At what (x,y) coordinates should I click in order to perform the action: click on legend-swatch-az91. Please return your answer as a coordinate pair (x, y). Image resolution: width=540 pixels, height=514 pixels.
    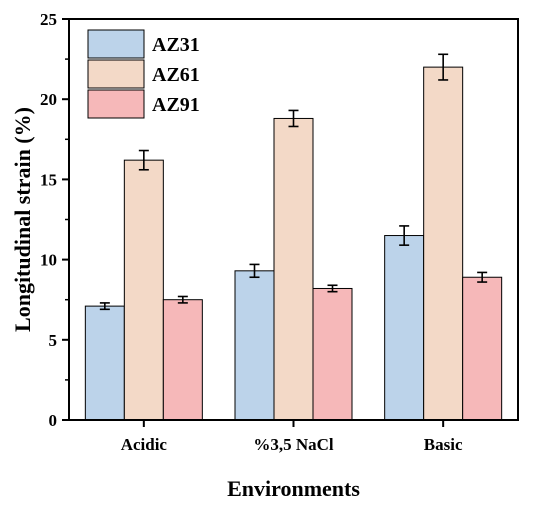
    Looking at the image, I should click on (116, 104).